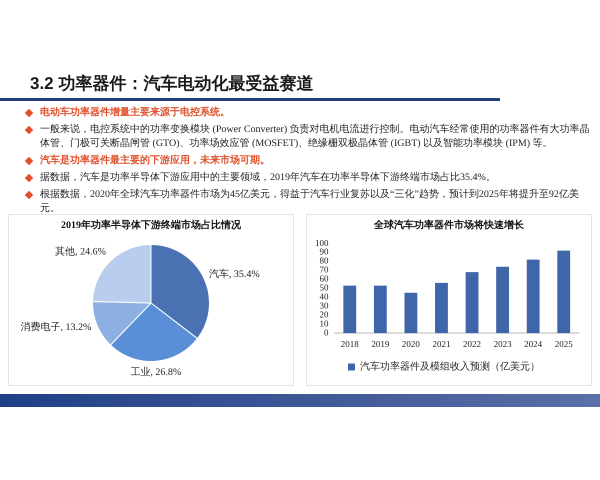 The height and width of the screenshot is (480, 600). I want to click on y-tick-label: 10, so click(324, 323).